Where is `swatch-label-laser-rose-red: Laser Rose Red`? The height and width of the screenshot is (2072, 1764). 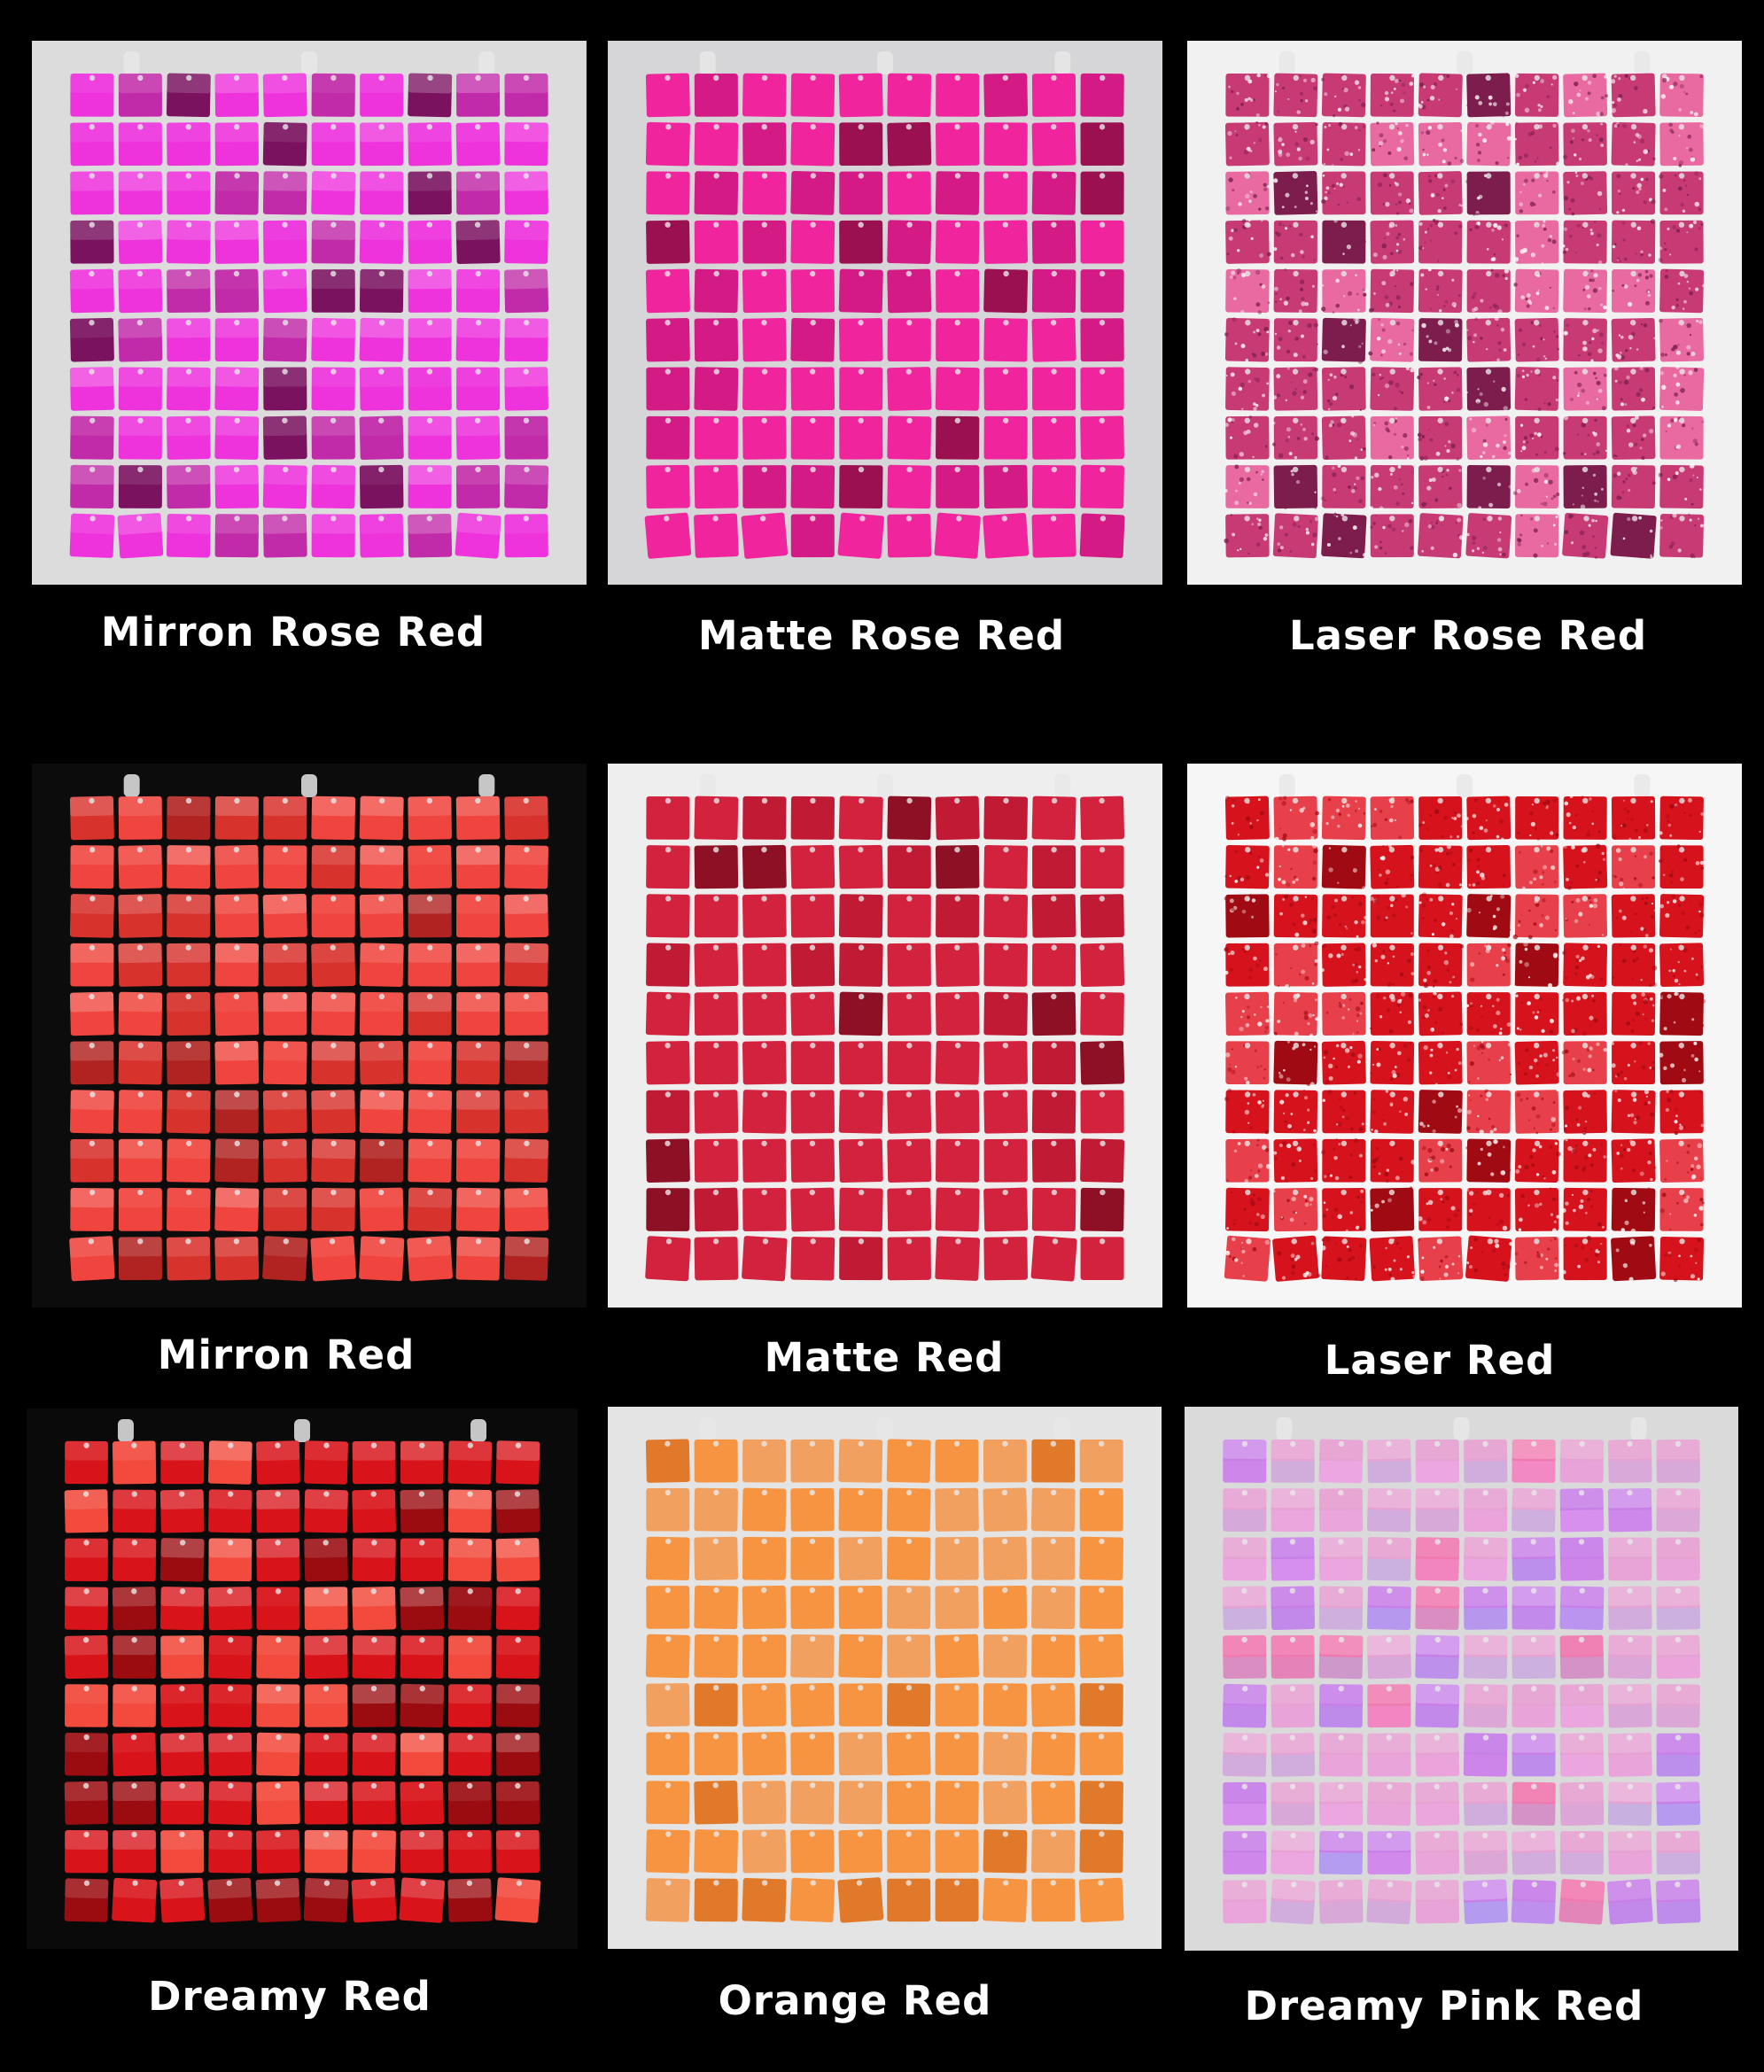
swatch-label-laser-rose-red: Laser Rose Red is located at coordinates (1468, 635).